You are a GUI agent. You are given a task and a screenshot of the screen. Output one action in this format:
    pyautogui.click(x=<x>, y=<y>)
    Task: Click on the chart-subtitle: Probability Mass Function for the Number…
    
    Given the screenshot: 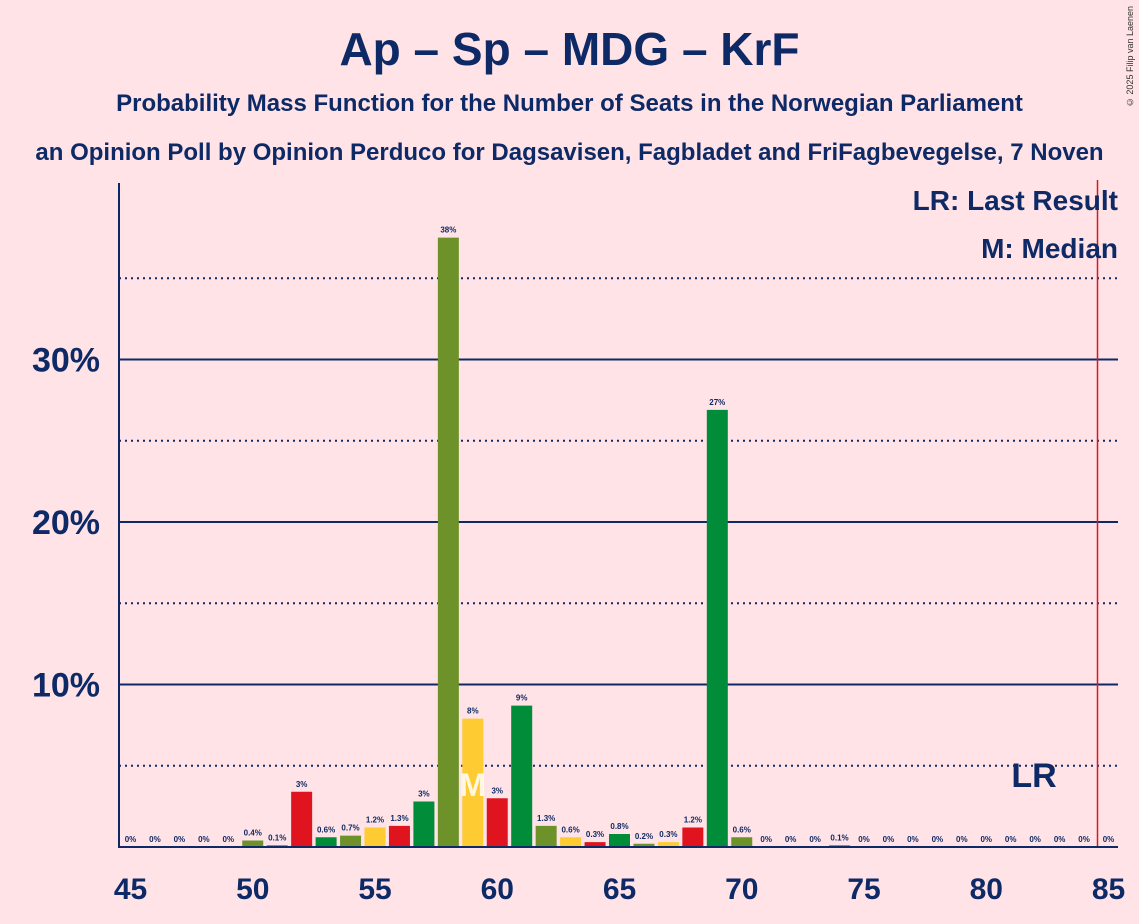 What is the action you would take?
    pyautogui.click(x=569, y=103)
    